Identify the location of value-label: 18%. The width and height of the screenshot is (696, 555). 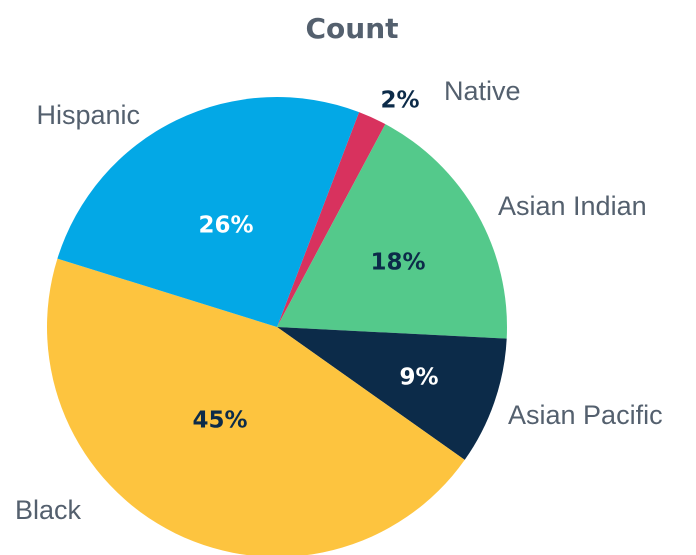
(397, 263).